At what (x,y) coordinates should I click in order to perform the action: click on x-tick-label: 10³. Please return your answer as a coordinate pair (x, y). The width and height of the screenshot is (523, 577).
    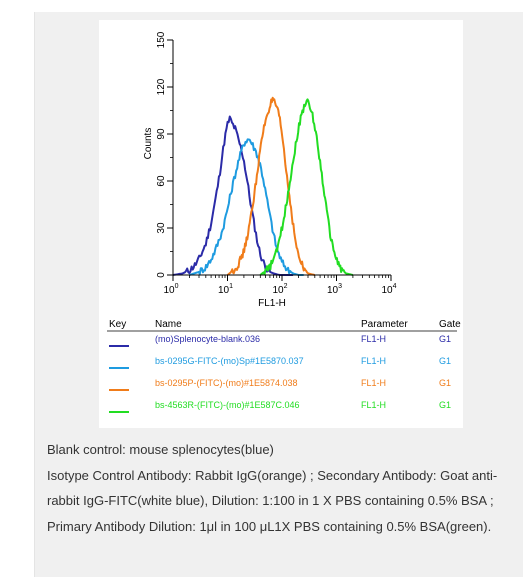
    Looking at the image, I should click on (334, 289).